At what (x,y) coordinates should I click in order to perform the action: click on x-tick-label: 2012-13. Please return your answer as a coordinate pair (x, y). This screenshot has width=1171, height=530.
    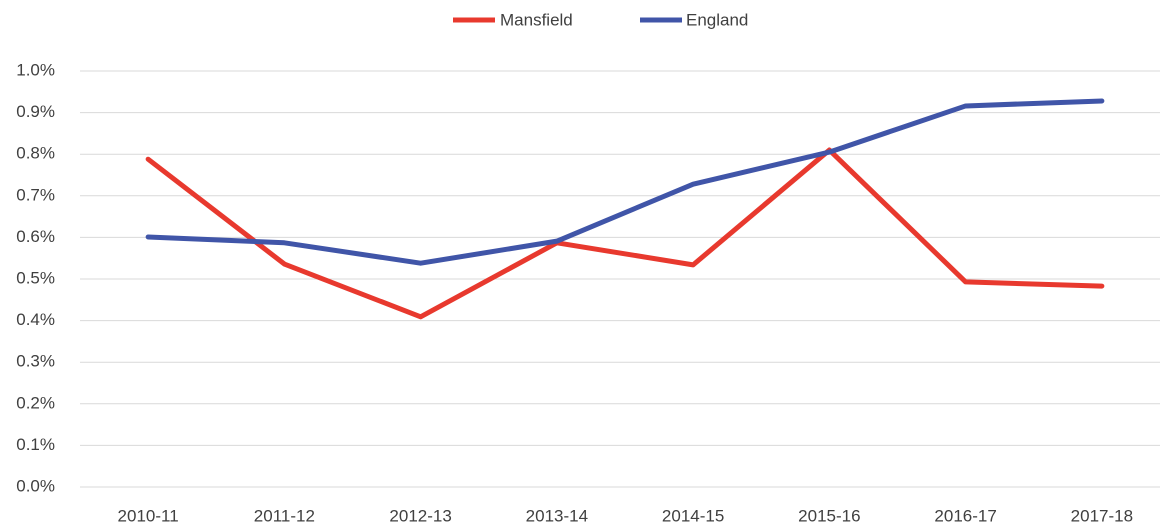
    Looking at the image, I should click on (420, 515).